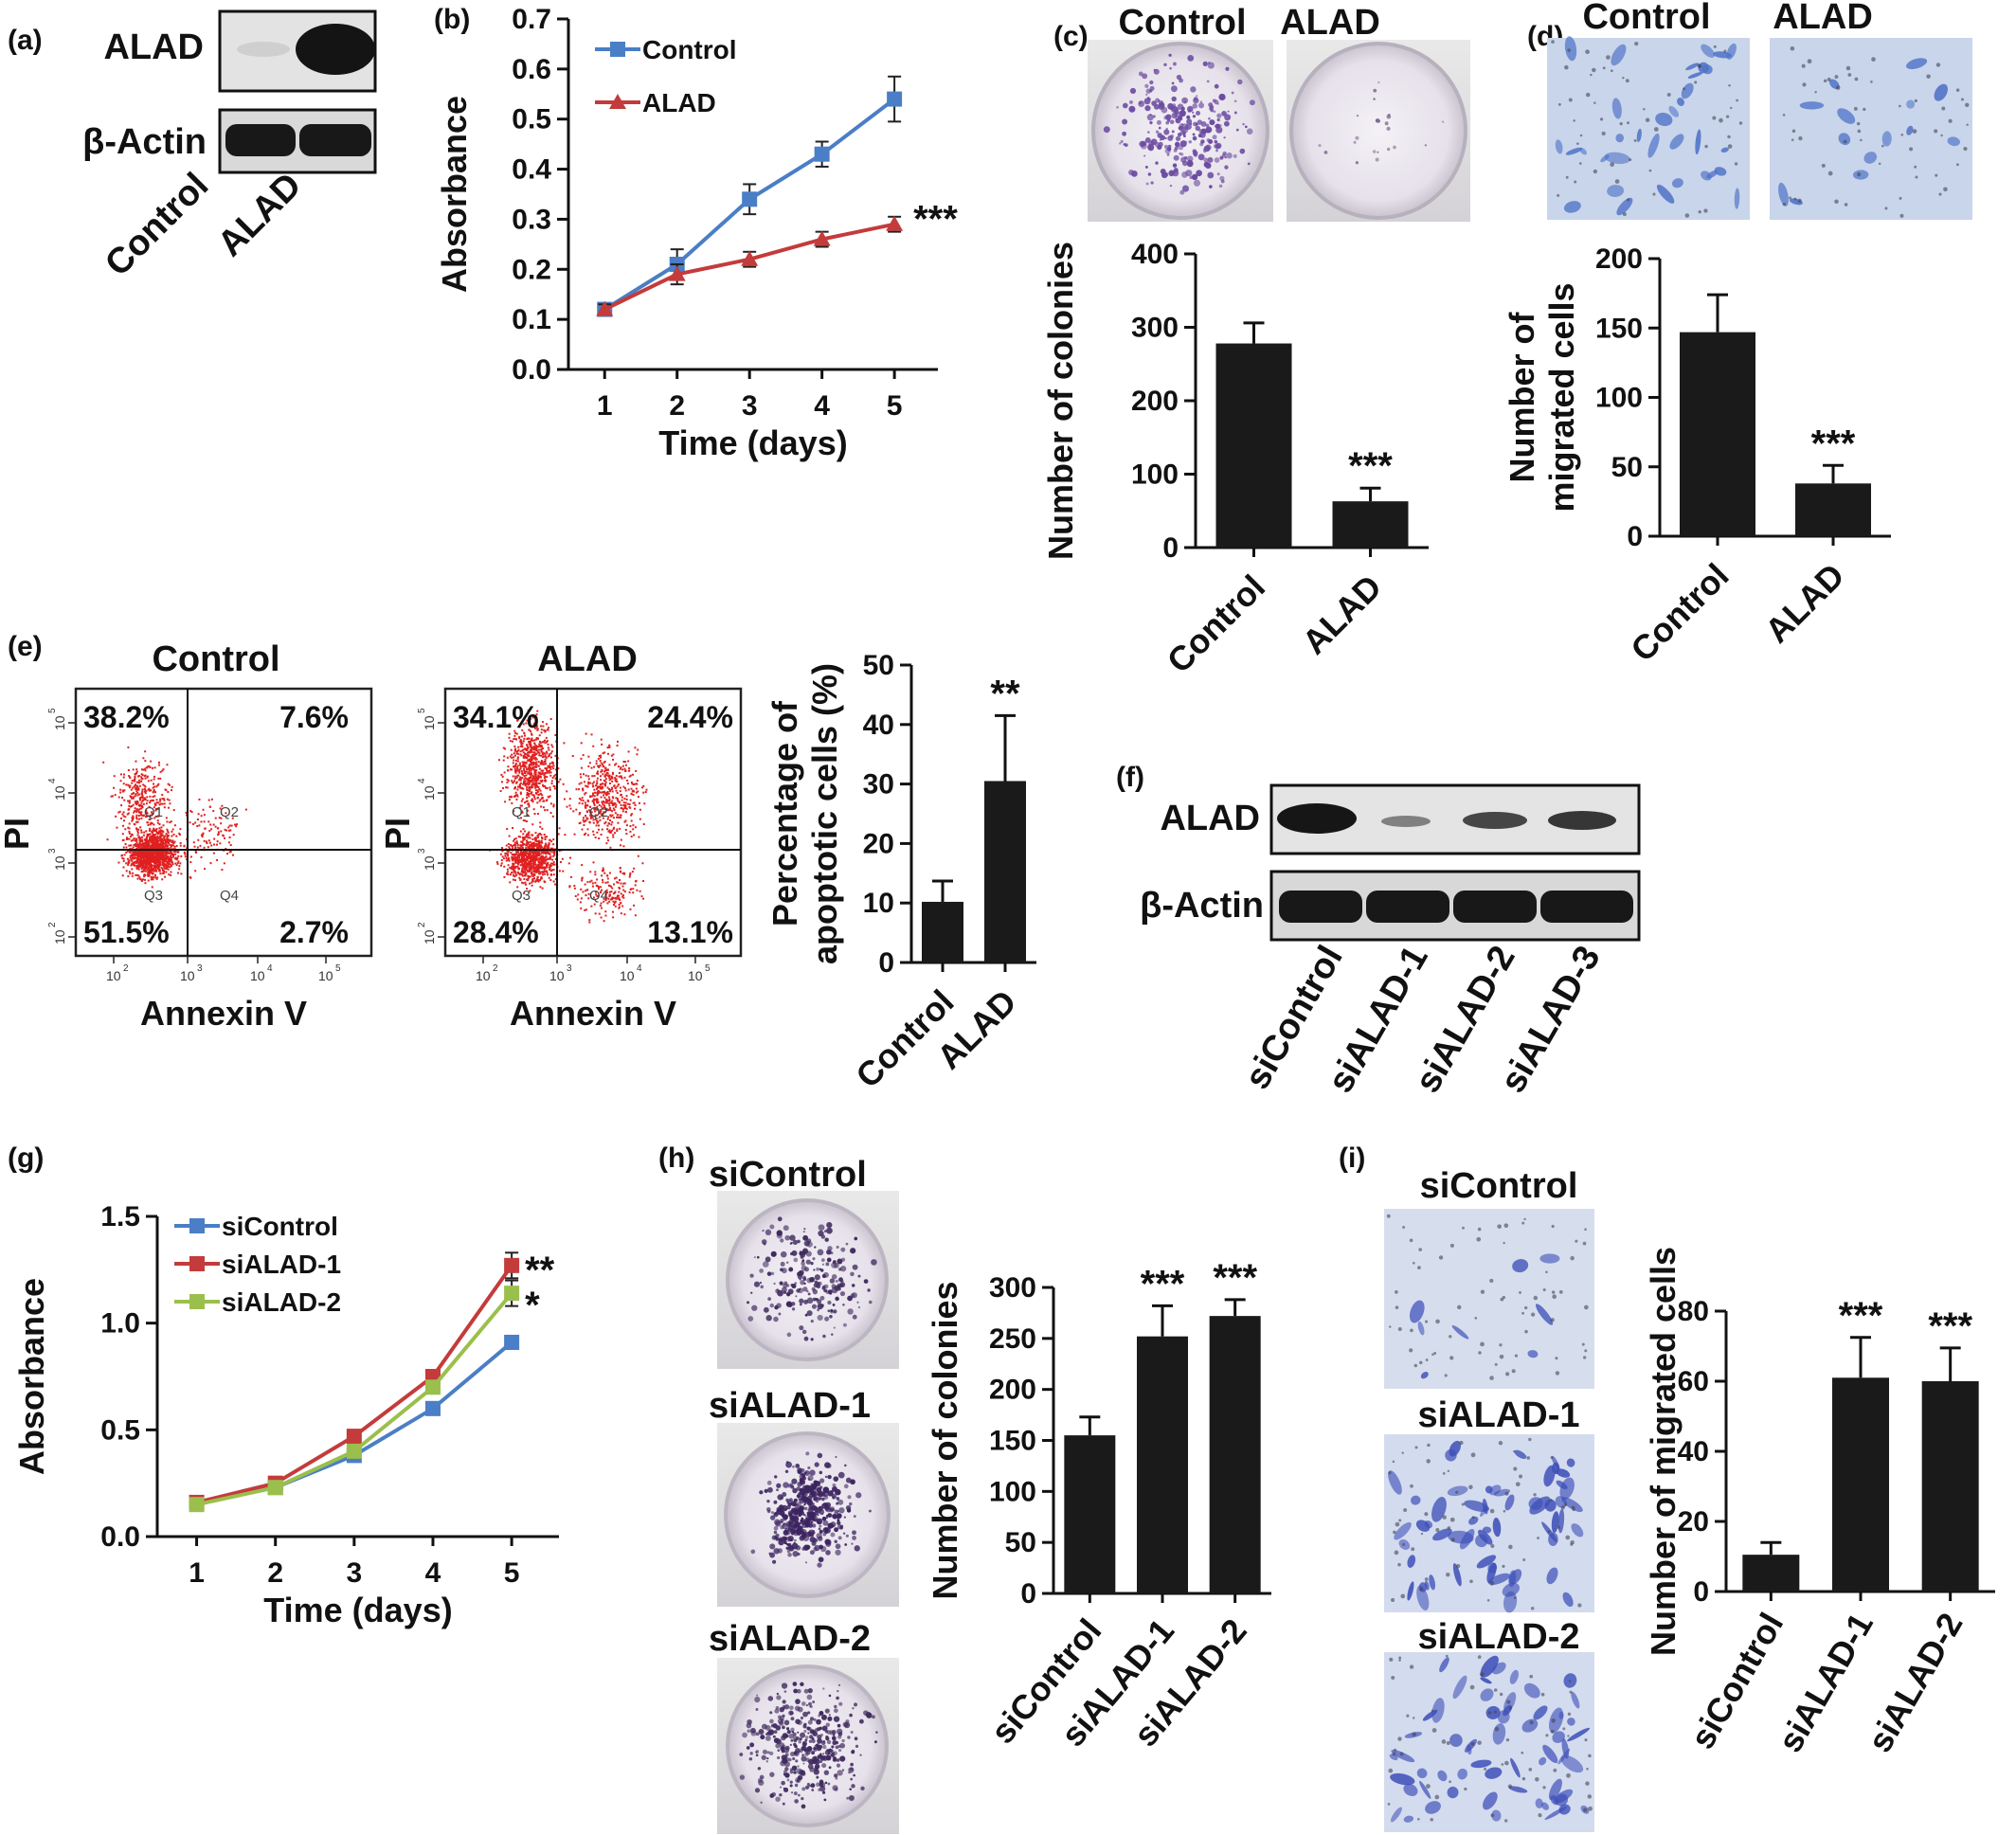 The image size is (2016, 1835). I want to click on image-c-label-alad: ALAD, so click(1330, 23).